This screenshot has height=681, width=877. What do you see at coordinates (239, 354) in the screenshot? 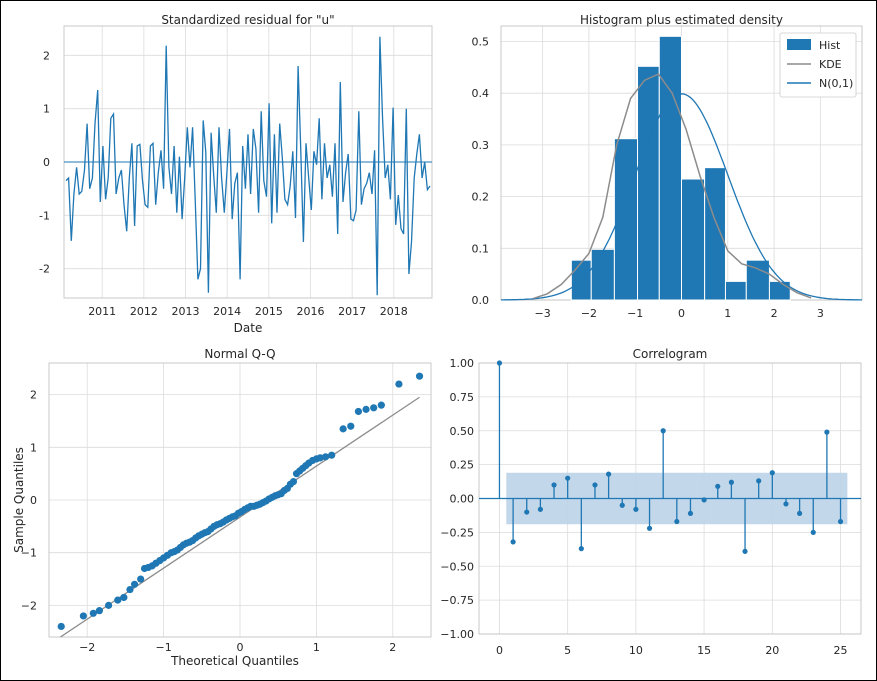
I see `chart-title: Normal Q-Q` at bounding box center [239, 354].